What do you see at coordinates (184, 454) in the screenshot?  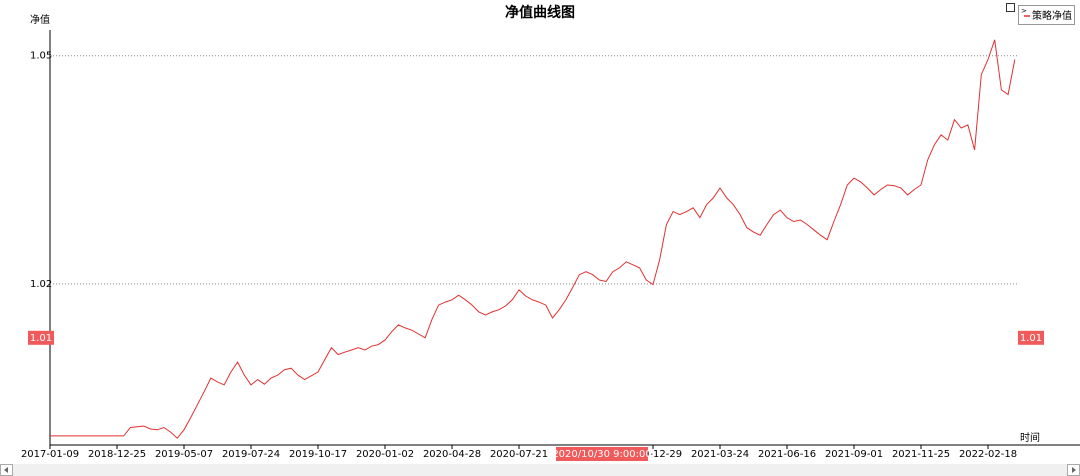 I see `x-tick-label: 2019-05-07` at bounding box center [184, 454].